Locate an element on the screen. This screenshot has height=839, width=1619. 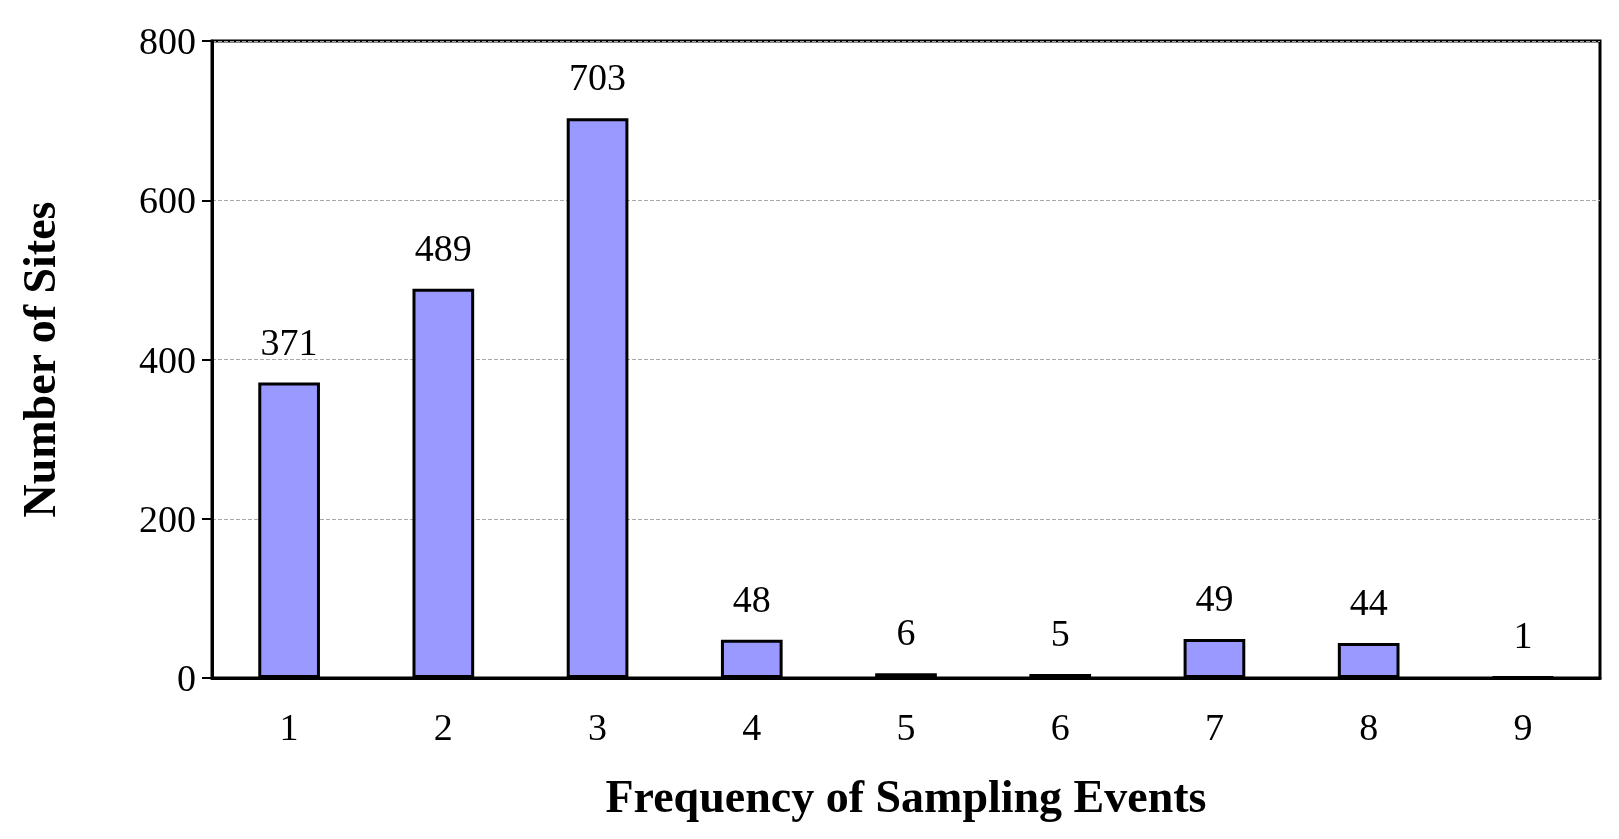
x-tick-label: 6 is located at coordinates (1060, 727).